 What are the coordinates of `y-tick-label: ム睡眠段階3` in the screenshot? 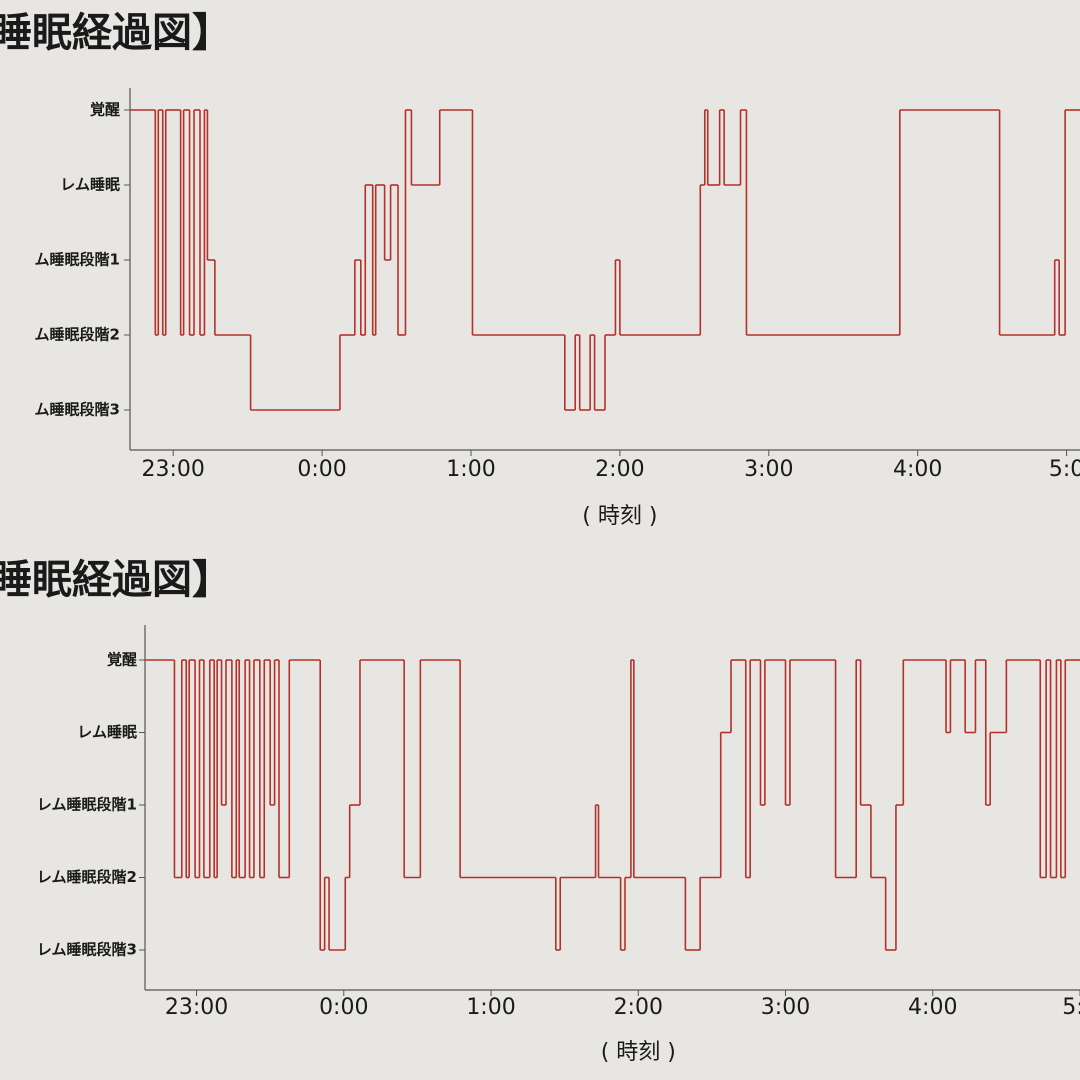 It's located at (77, 410).